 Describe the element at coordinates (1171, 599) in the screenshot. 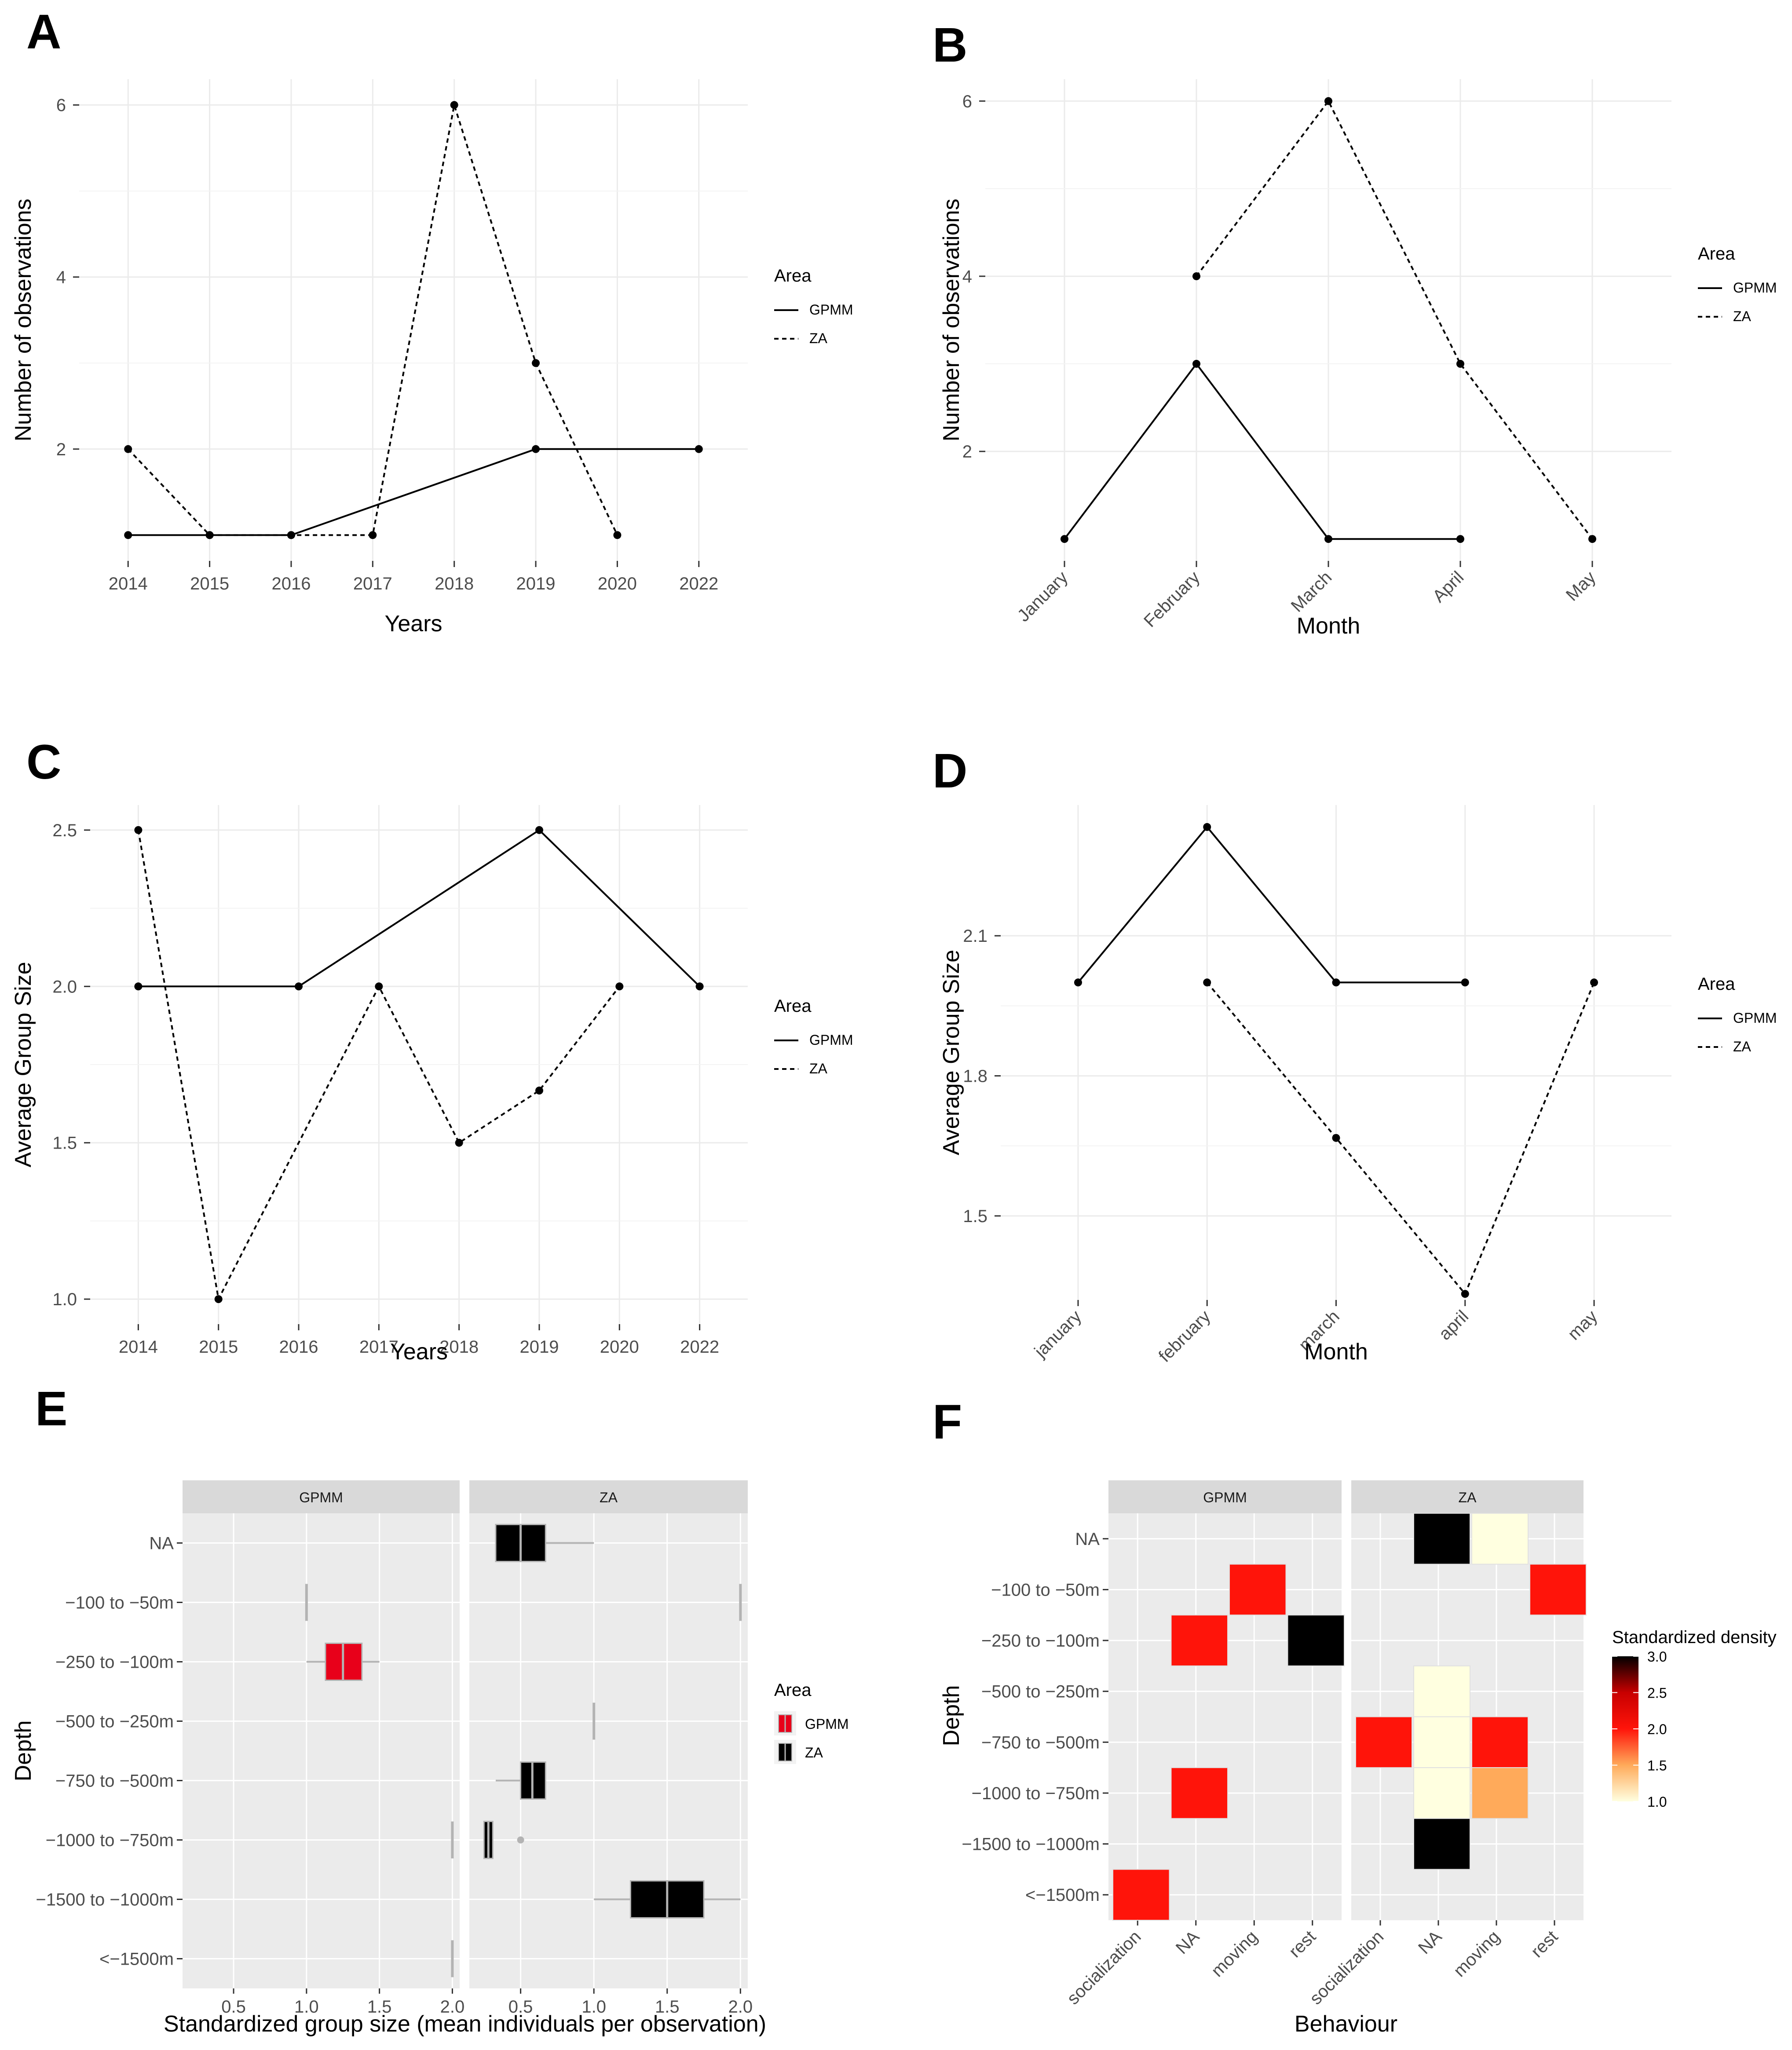

I see `x-tick-label: February` at that location.